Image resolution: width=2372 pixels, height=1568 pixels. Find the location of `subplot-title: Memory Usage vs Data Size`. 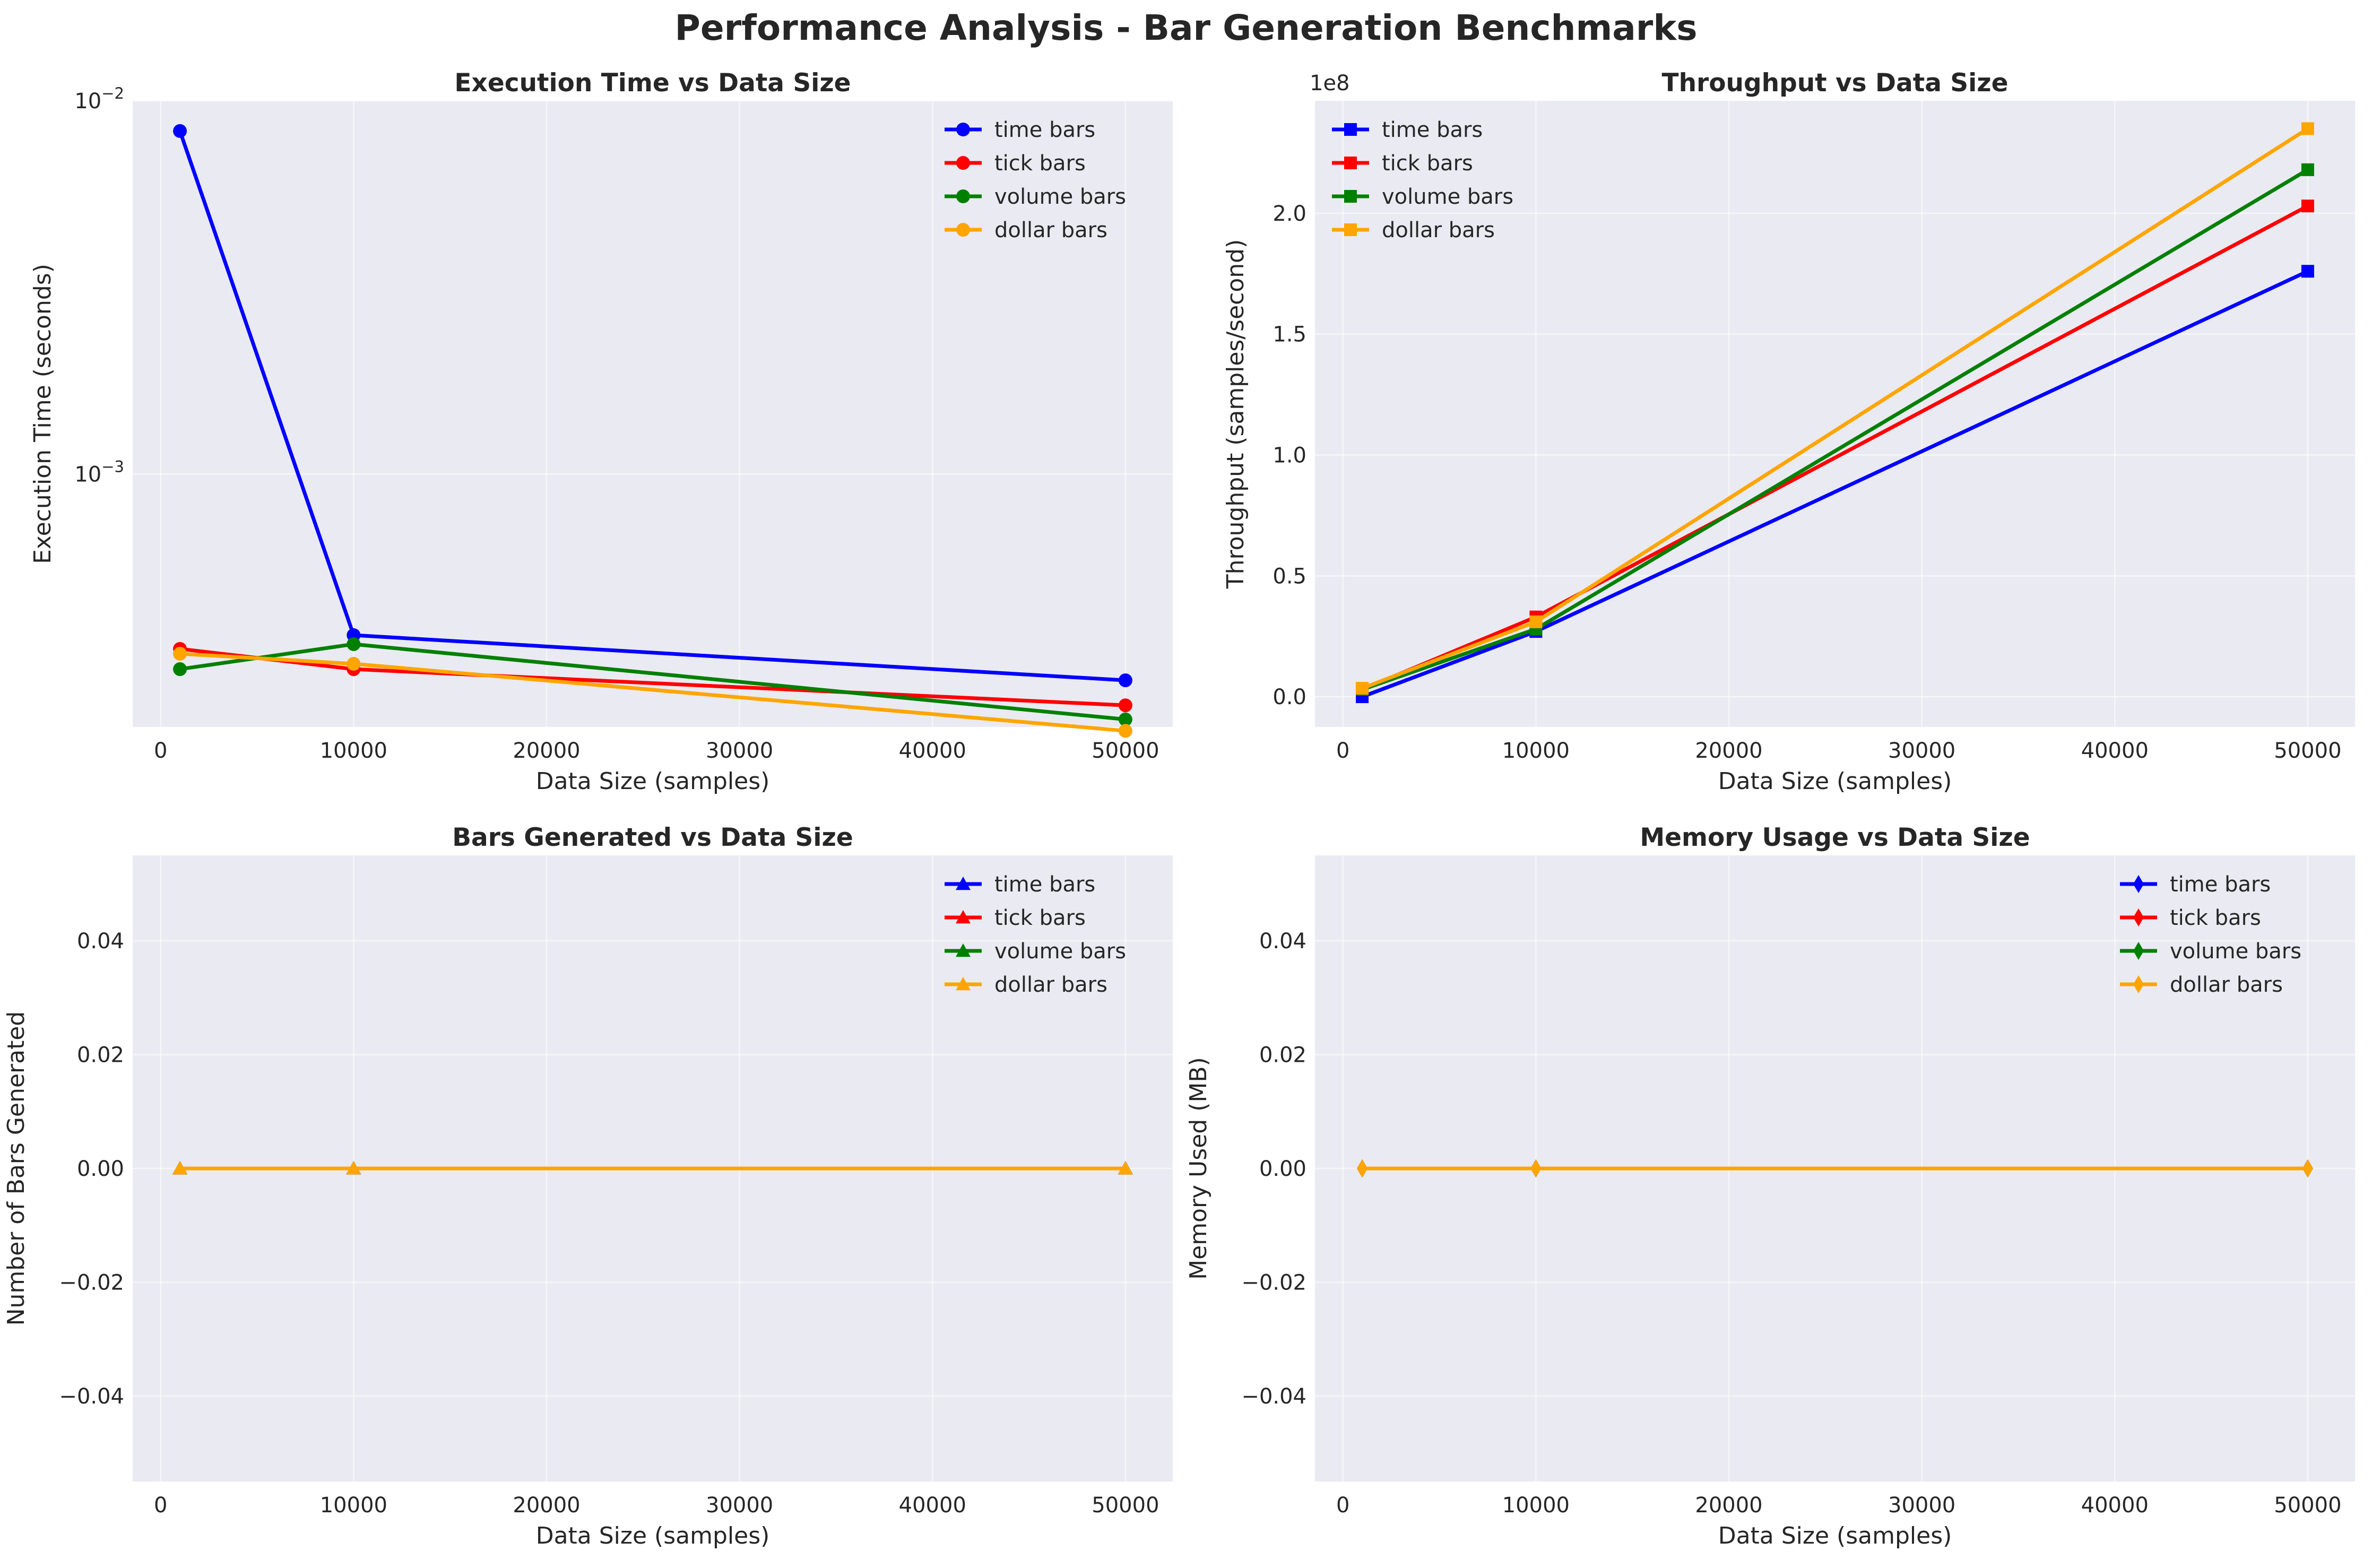

subplot-title: Memory Usage vs Data Size is located at coordinates (1835, 837).